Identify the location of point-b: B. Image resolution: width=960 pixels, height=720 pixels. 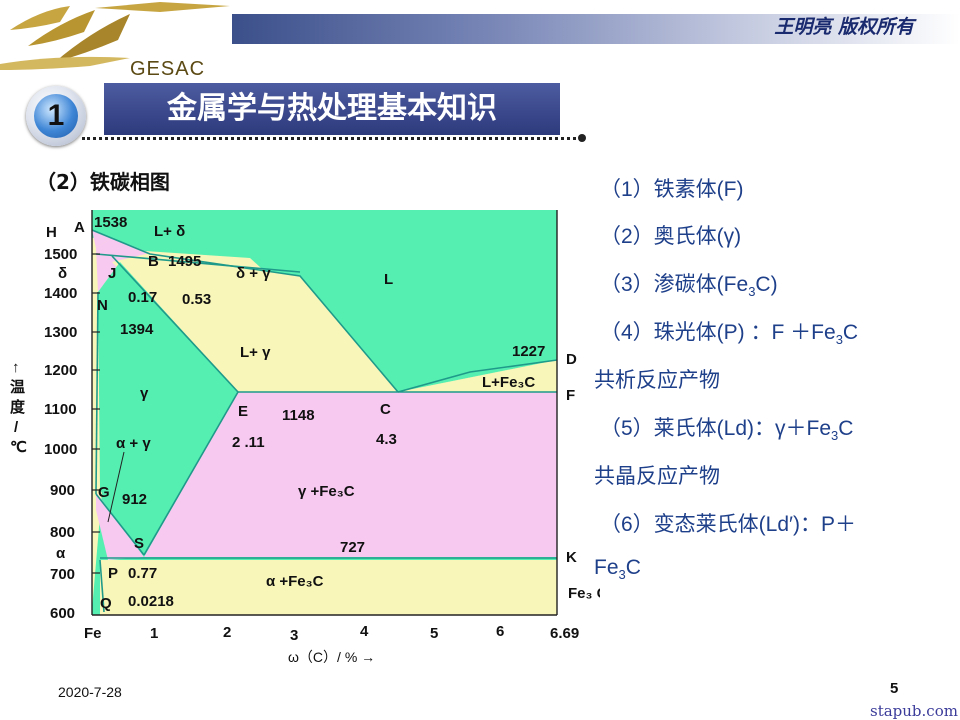
(153, 261).